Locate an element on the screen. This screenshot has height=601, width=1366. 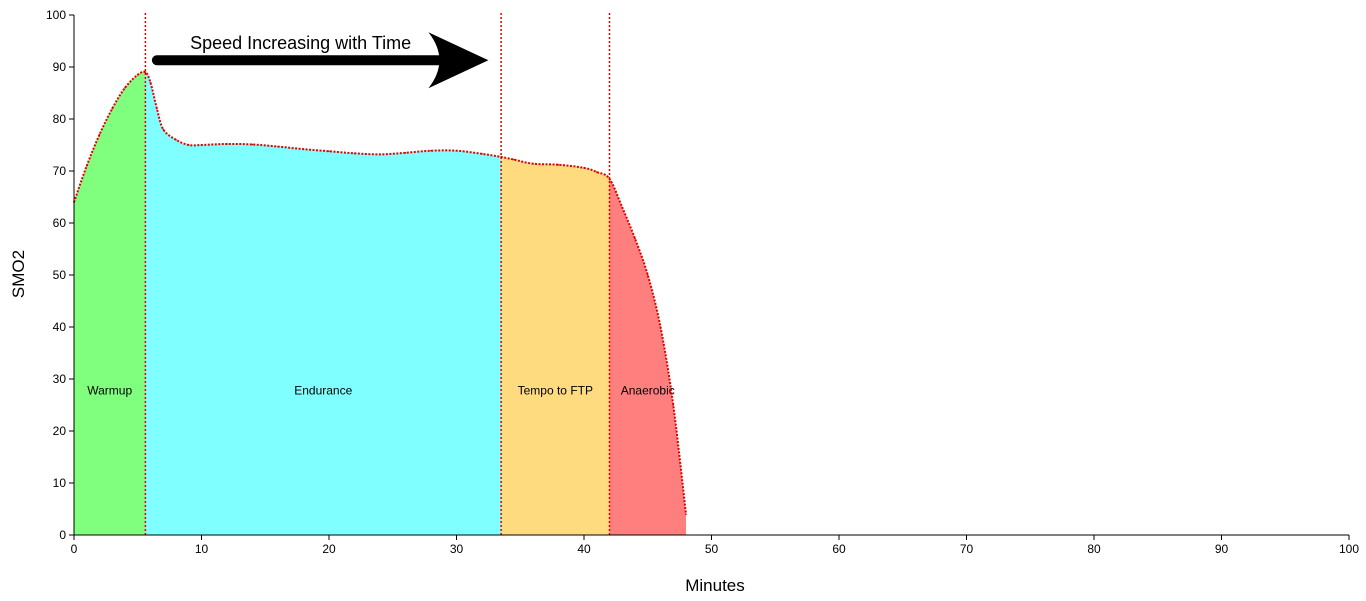
zone-area-warmup is located at coordinates (110, 303).